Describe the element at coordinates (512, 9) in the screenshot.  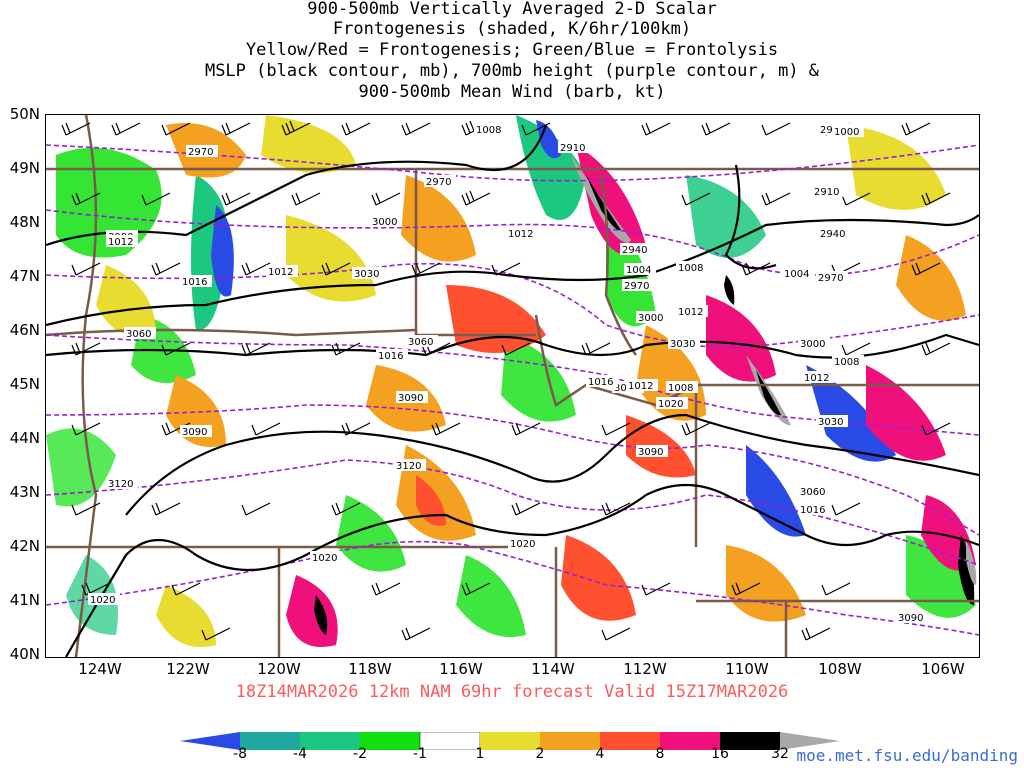
I see `title-line-1: 900-500mb Vertically Averaged 2-D Scalar` at that location.